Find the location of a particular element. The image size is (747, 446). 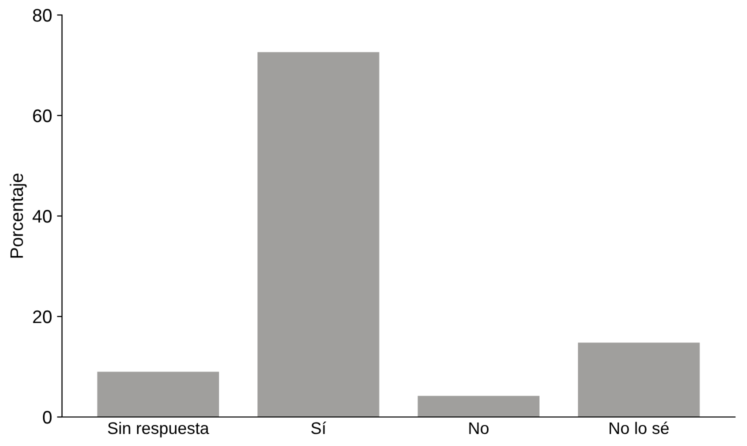

y-axis-title: Porcentaje is located at coordinates (18, 216).